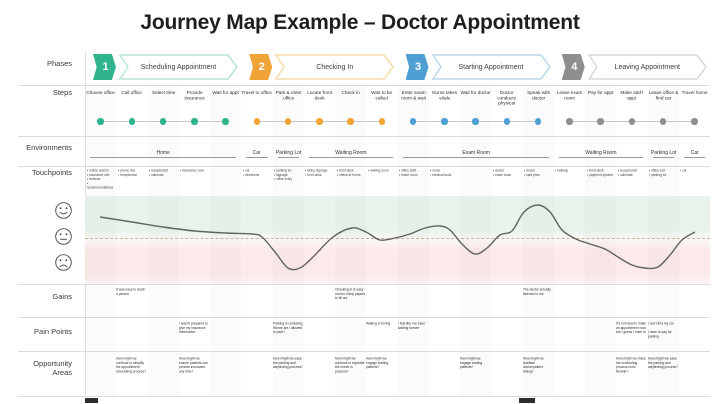 The width and height of the screenshot is (720, 404). Describe the element at coordinates (194, 103) in the screenshot. I see `step-label: Provide insurance` at that location.